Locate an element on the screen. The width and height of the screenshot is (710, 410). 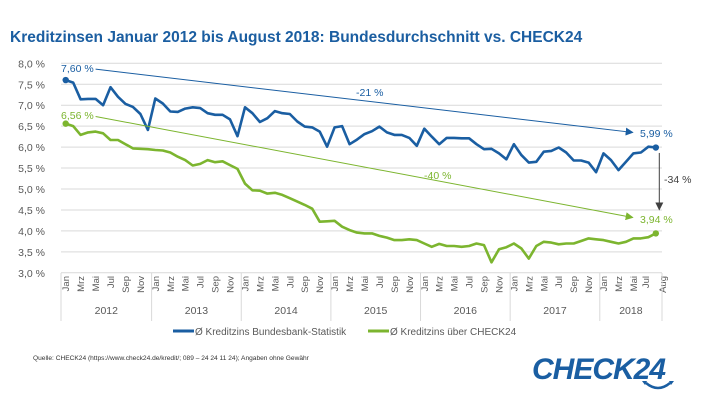
annotation-check24-change: -40 % is located at coordinates (437, 176).